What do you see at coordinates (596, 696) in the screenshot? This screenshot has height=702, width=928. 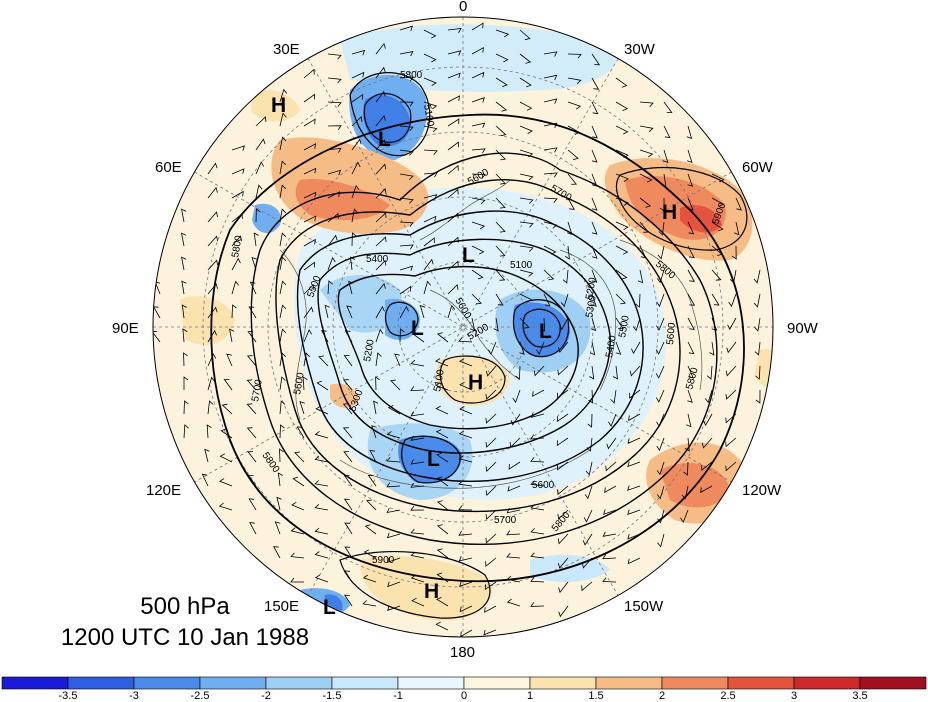 I see `colorbar-tick-label: 1.5` at bounding box center [596, 696].